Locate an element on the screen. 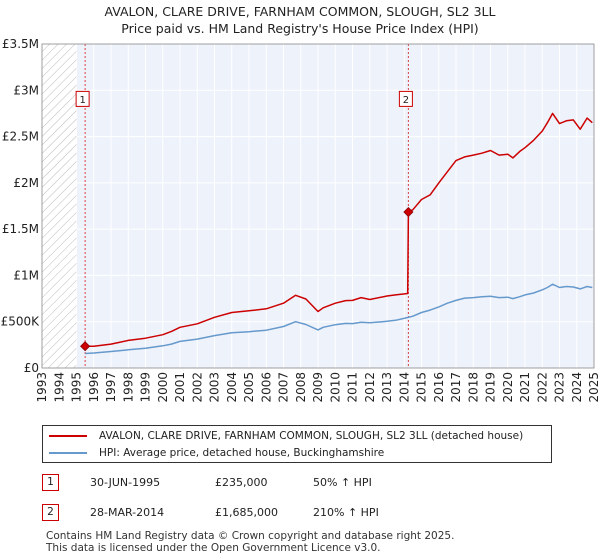 The height and width of the screenshot is (560, 600). sale-price: £1,685,000 is located at coordinates (246, 512).